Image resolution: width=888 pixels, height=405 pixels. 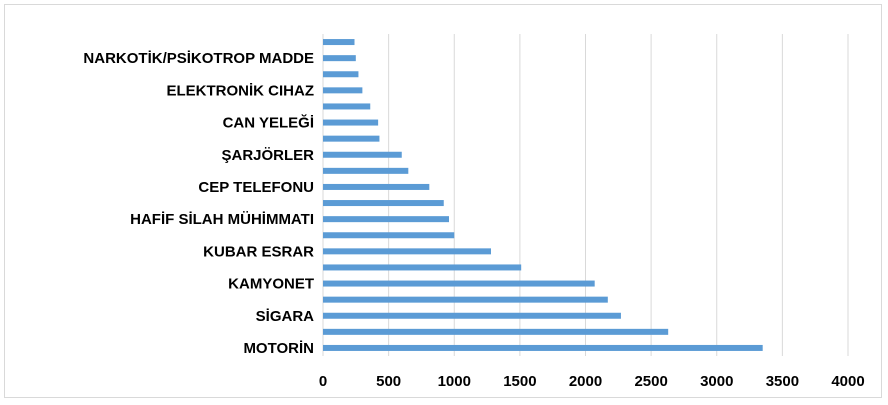 I want to click on x-tick-label: 500, so click(x=388, y=381).